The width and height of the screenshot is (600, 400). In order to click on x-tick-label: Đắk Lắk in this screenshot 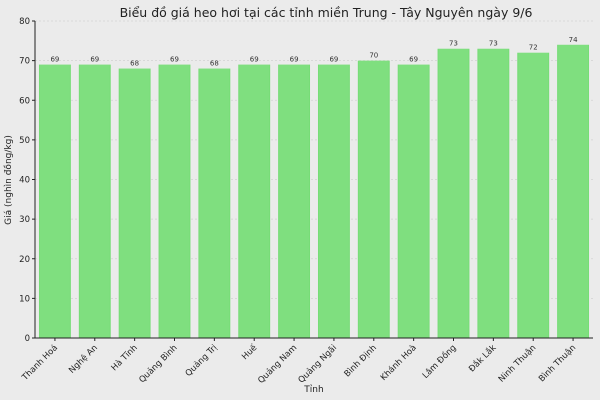, I will do `click(482, 358)`.